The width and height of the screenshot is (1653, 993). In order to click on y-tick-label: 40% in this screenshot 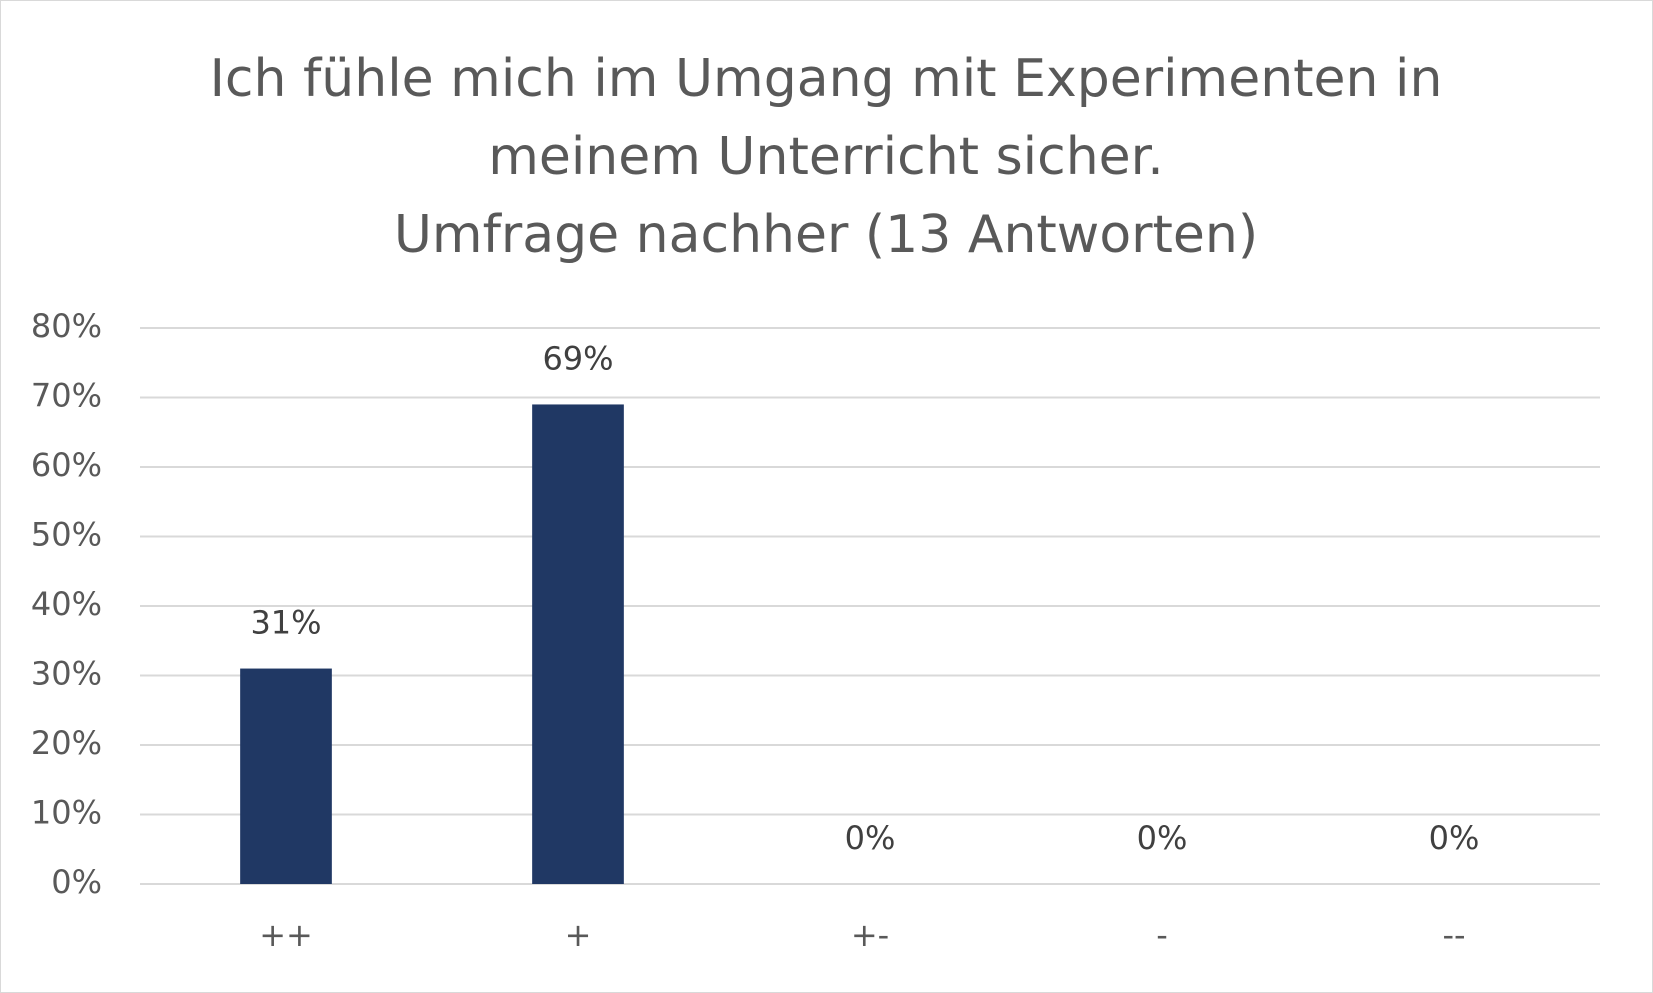, I will do `click(66, 604)`.